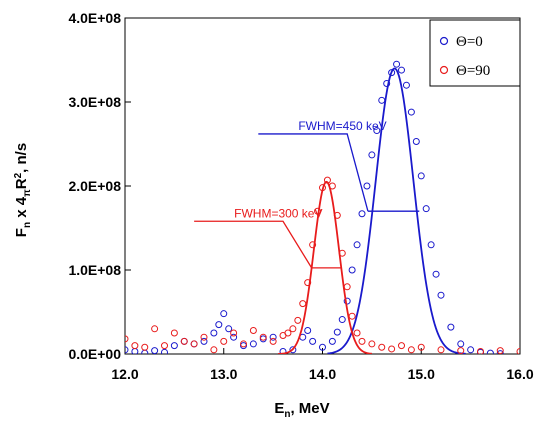  What do you see at coordinates (94, 102) in the screenshot?
I see `y-tick-label: 3.0E+08` at bounding box center [94, 102].